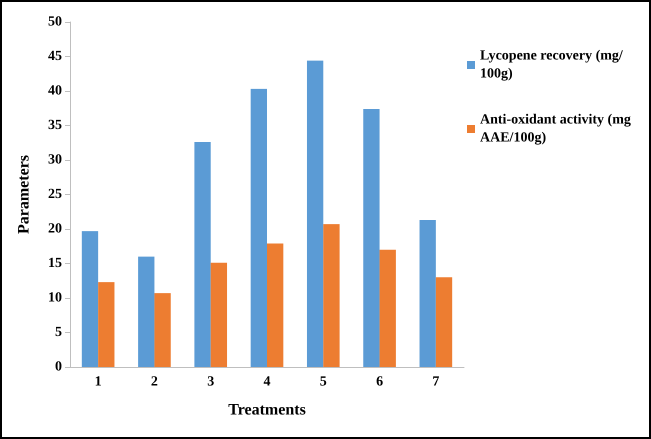 The image size is (651, 439). I want to click on x-axis-title: Treatments, so click(267, 410).